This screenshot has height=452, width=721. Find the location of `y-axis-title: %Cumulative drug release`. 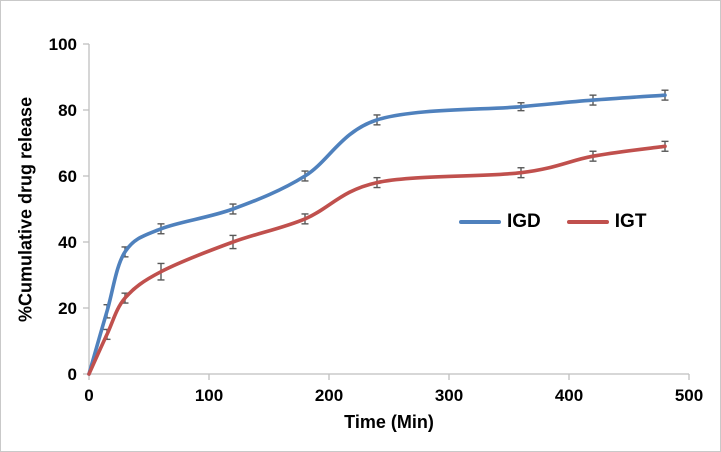

y-axis-title: %Cumulative drug release is located at coordinates (25, 209).